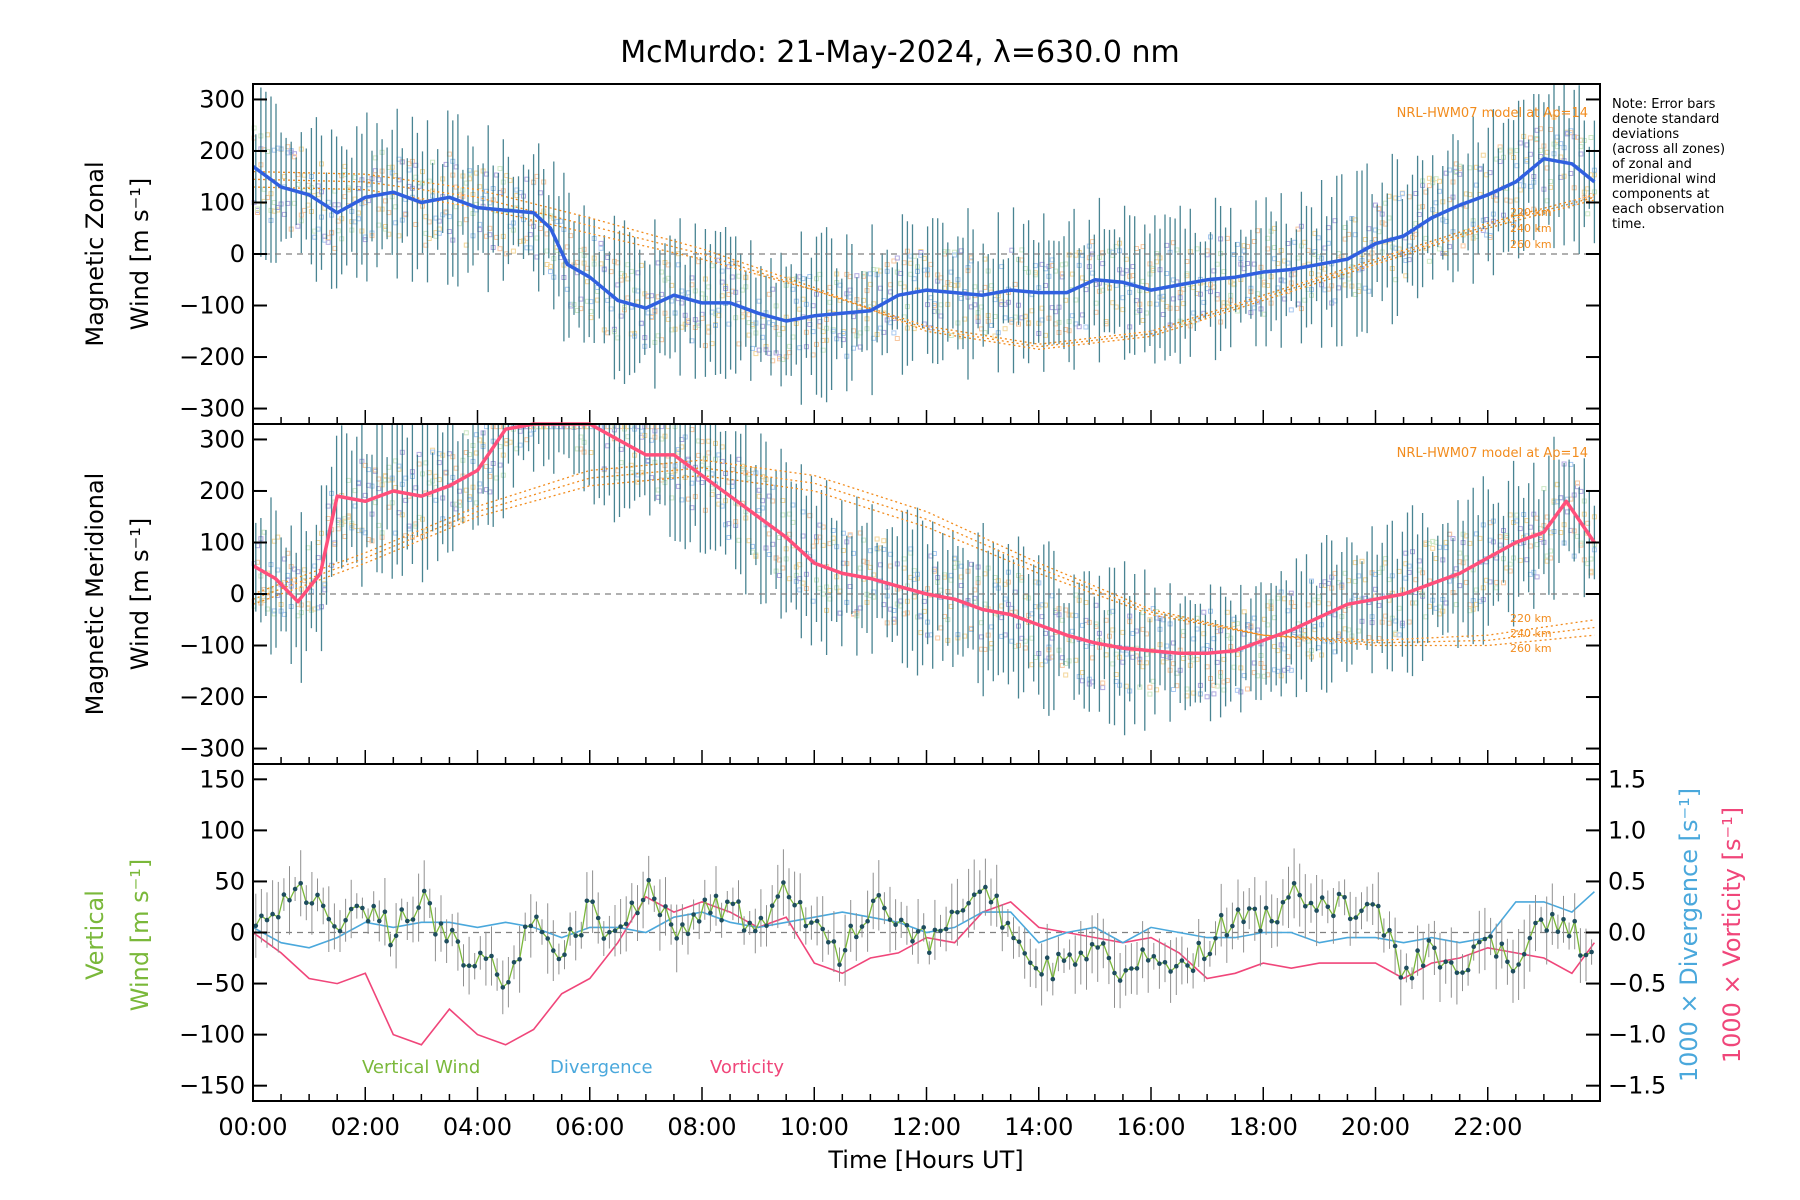 Image resolution: width=1800 pixels, height=1200 pixels. What do you see at coordinates (1661, 194) in the screenshot?
I see `note-line: components at` at bounding box center [1661, 194].